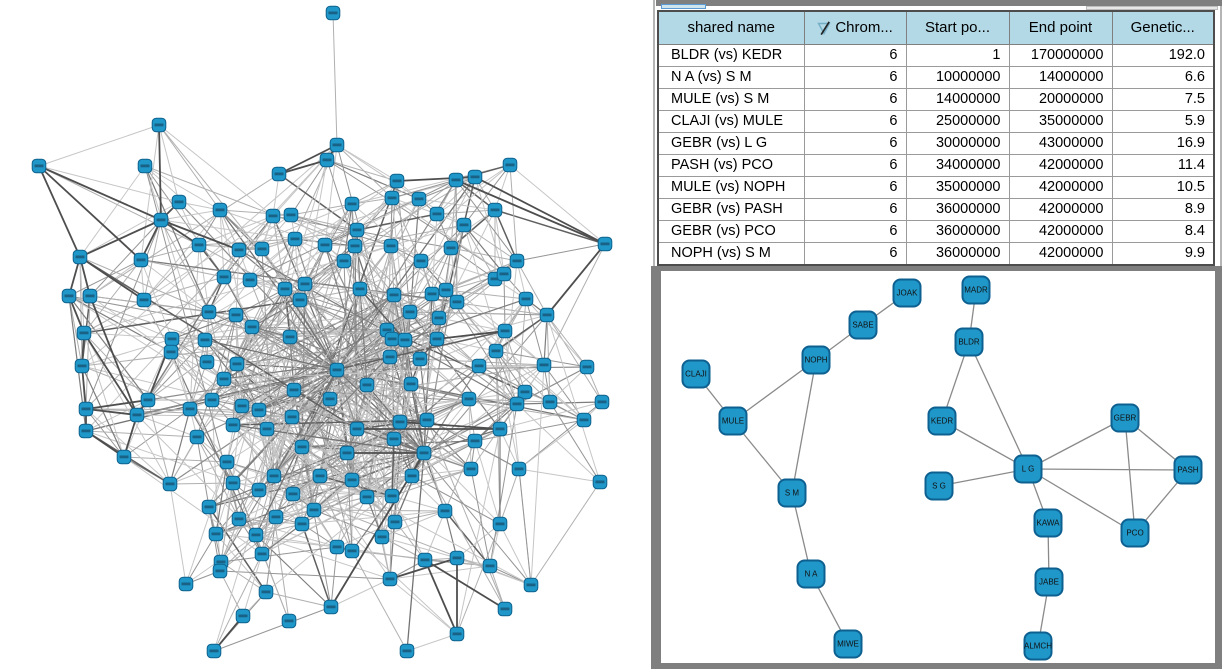 This screenshot has width=1222, height=669. Describe the element at coordinates (812, 574) in the screenshot. I see `svg-text: N A` at that location.